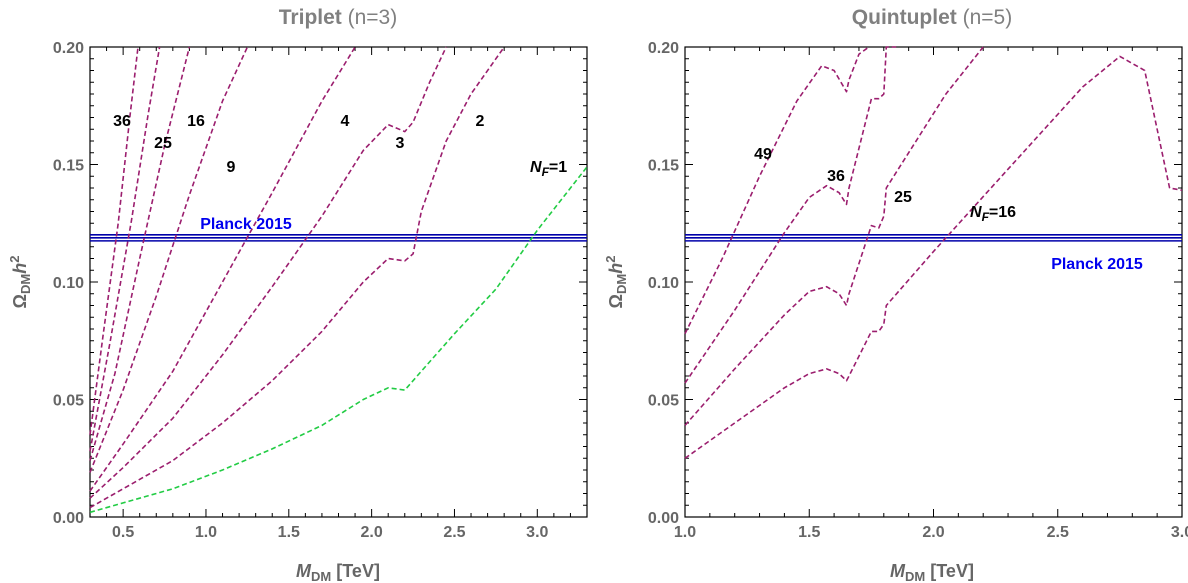 Image resolution: width=1188 pixels, height=583 pixels. Describe the element at coordinates (400, 143) in the screenshot. I see `curve-label-3: 3` at that location.